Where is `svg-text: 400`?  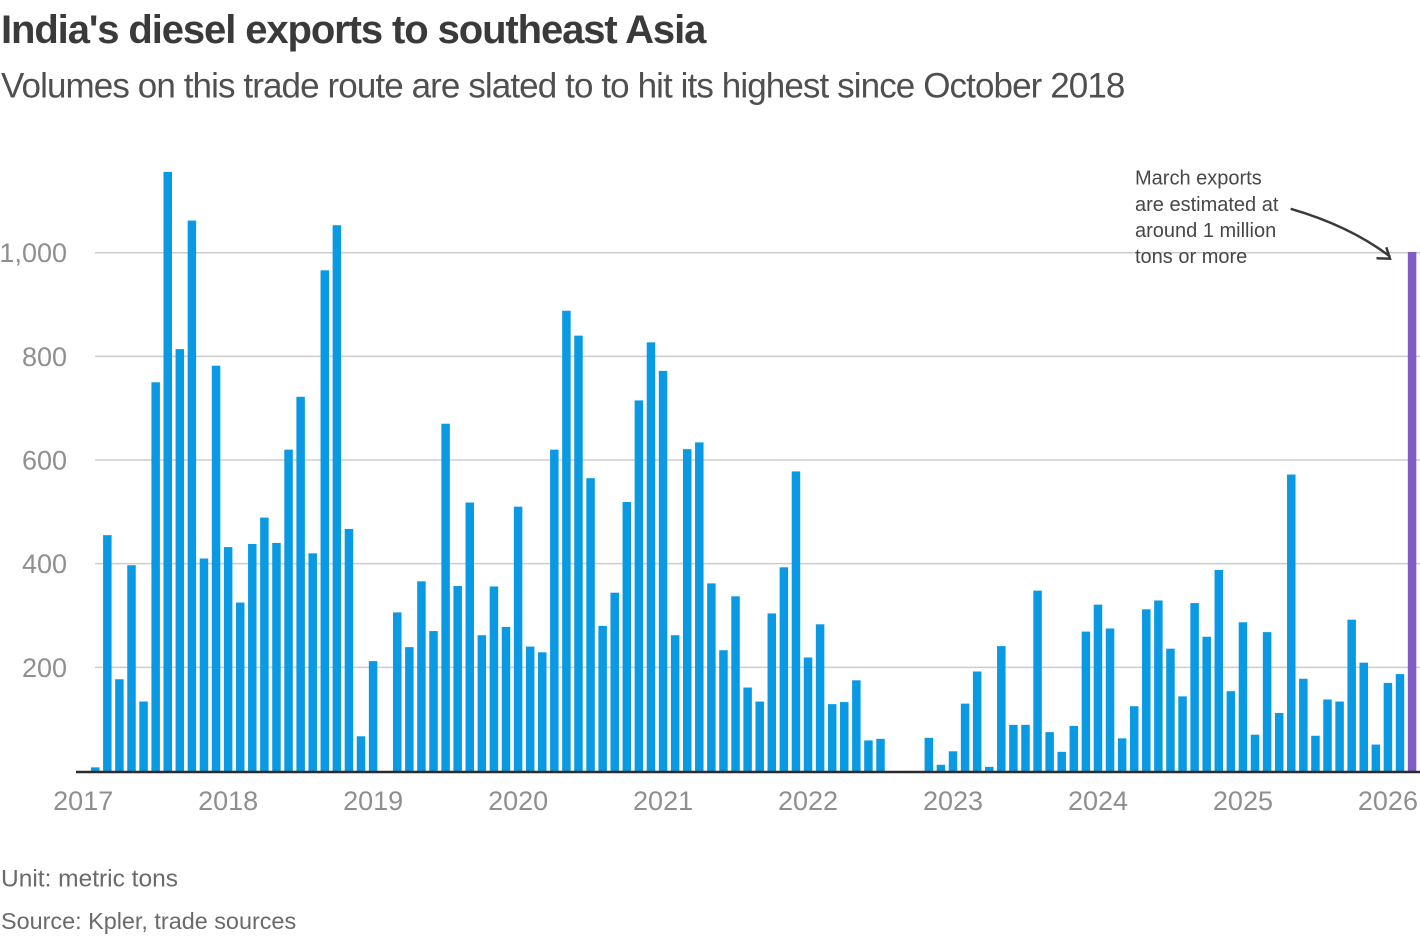 svg-text: 400 is located at coordinates (44, 564).